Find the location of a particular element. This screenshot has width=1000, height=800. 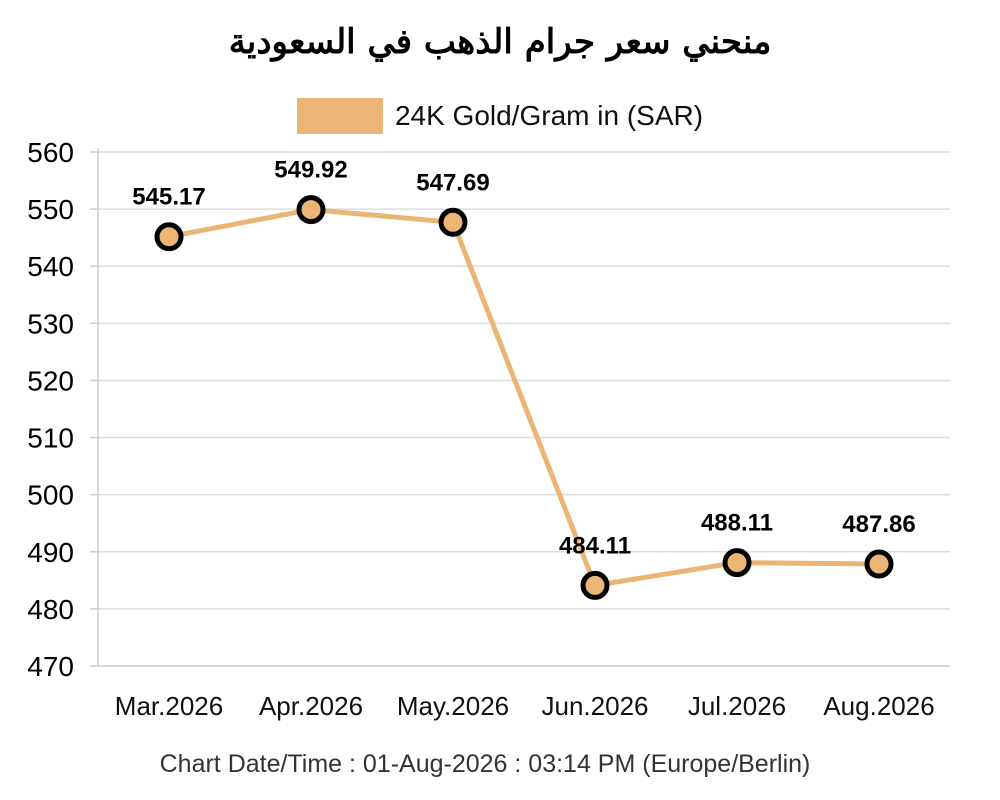

x-tick-label: Aug.2026 is located at coordinates (878, 706).